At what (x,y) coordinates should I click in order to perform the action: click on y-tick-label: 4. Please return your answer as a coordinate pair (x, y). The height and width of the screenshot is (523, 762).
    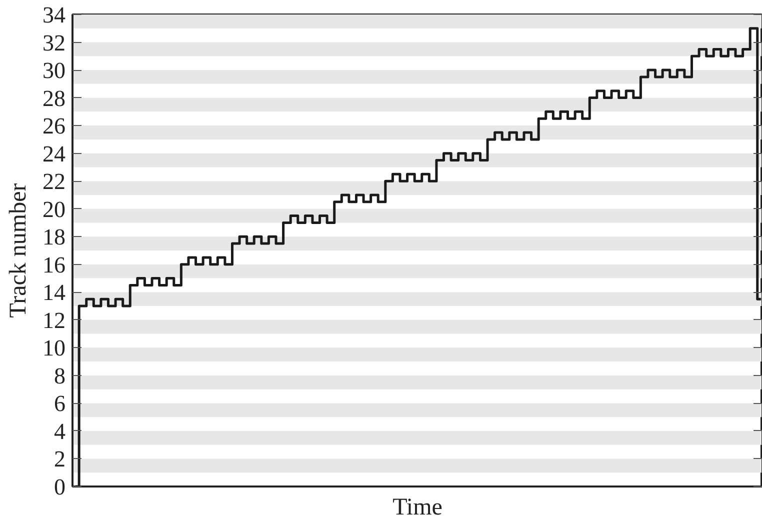
    Looking at the image, I should click on (60, 431).